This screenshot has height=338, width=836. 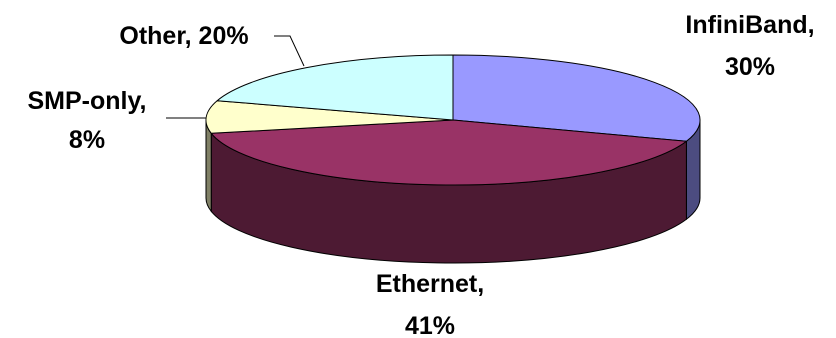 What do you see at coordinates (87, 140) in the screenshot?
I see `label-smp-pct: 8%` at bounding box center [87, 140].